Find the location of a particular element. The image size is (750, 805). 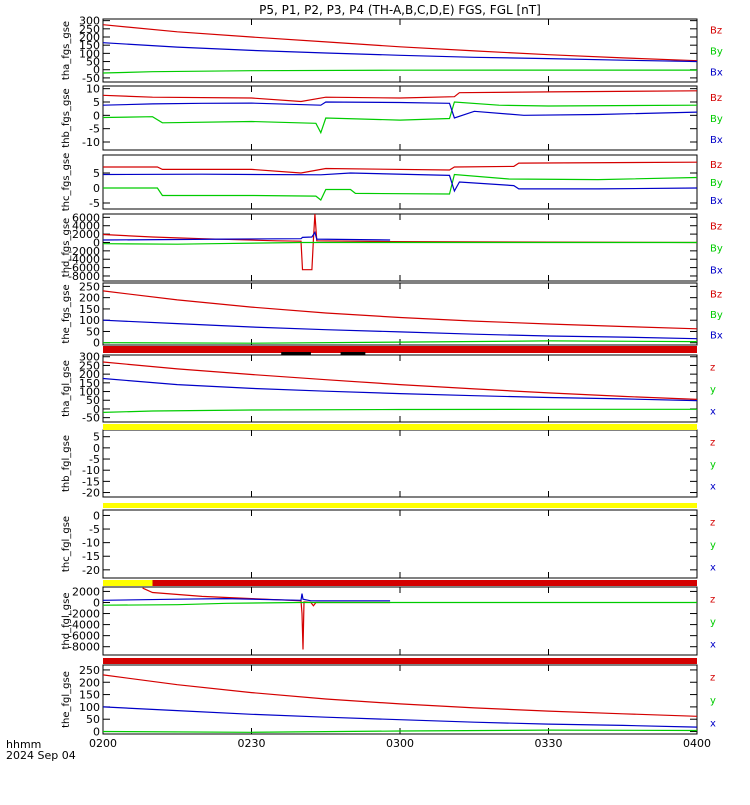

series-line-x is located at coordinates (400, 389).